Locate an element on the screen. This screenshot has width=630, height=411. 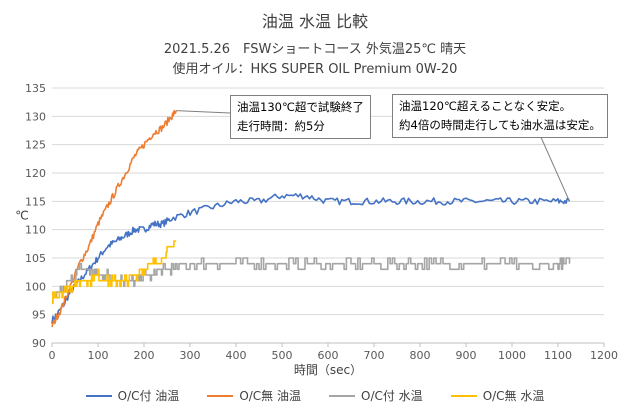
y-tick-label: 100 is located at coordinates (35, 286).